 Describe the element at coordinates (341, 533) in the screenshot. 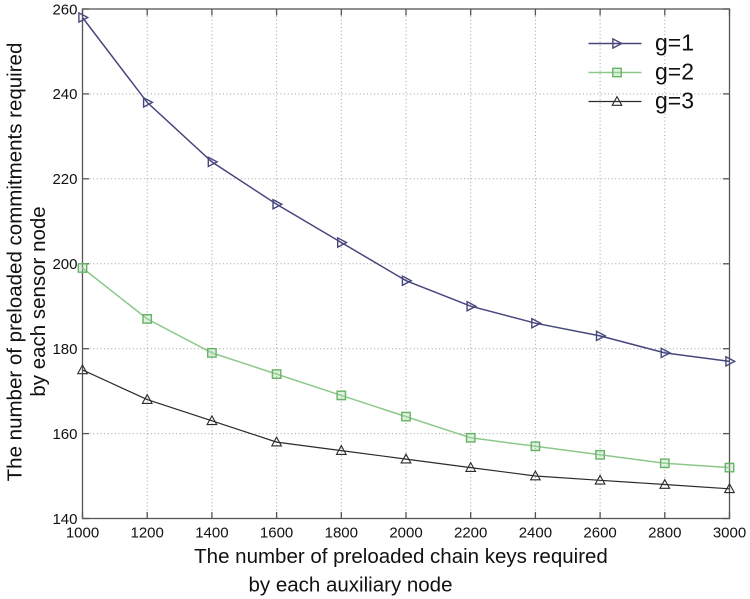

I see `svg-text: 1800` at that location.